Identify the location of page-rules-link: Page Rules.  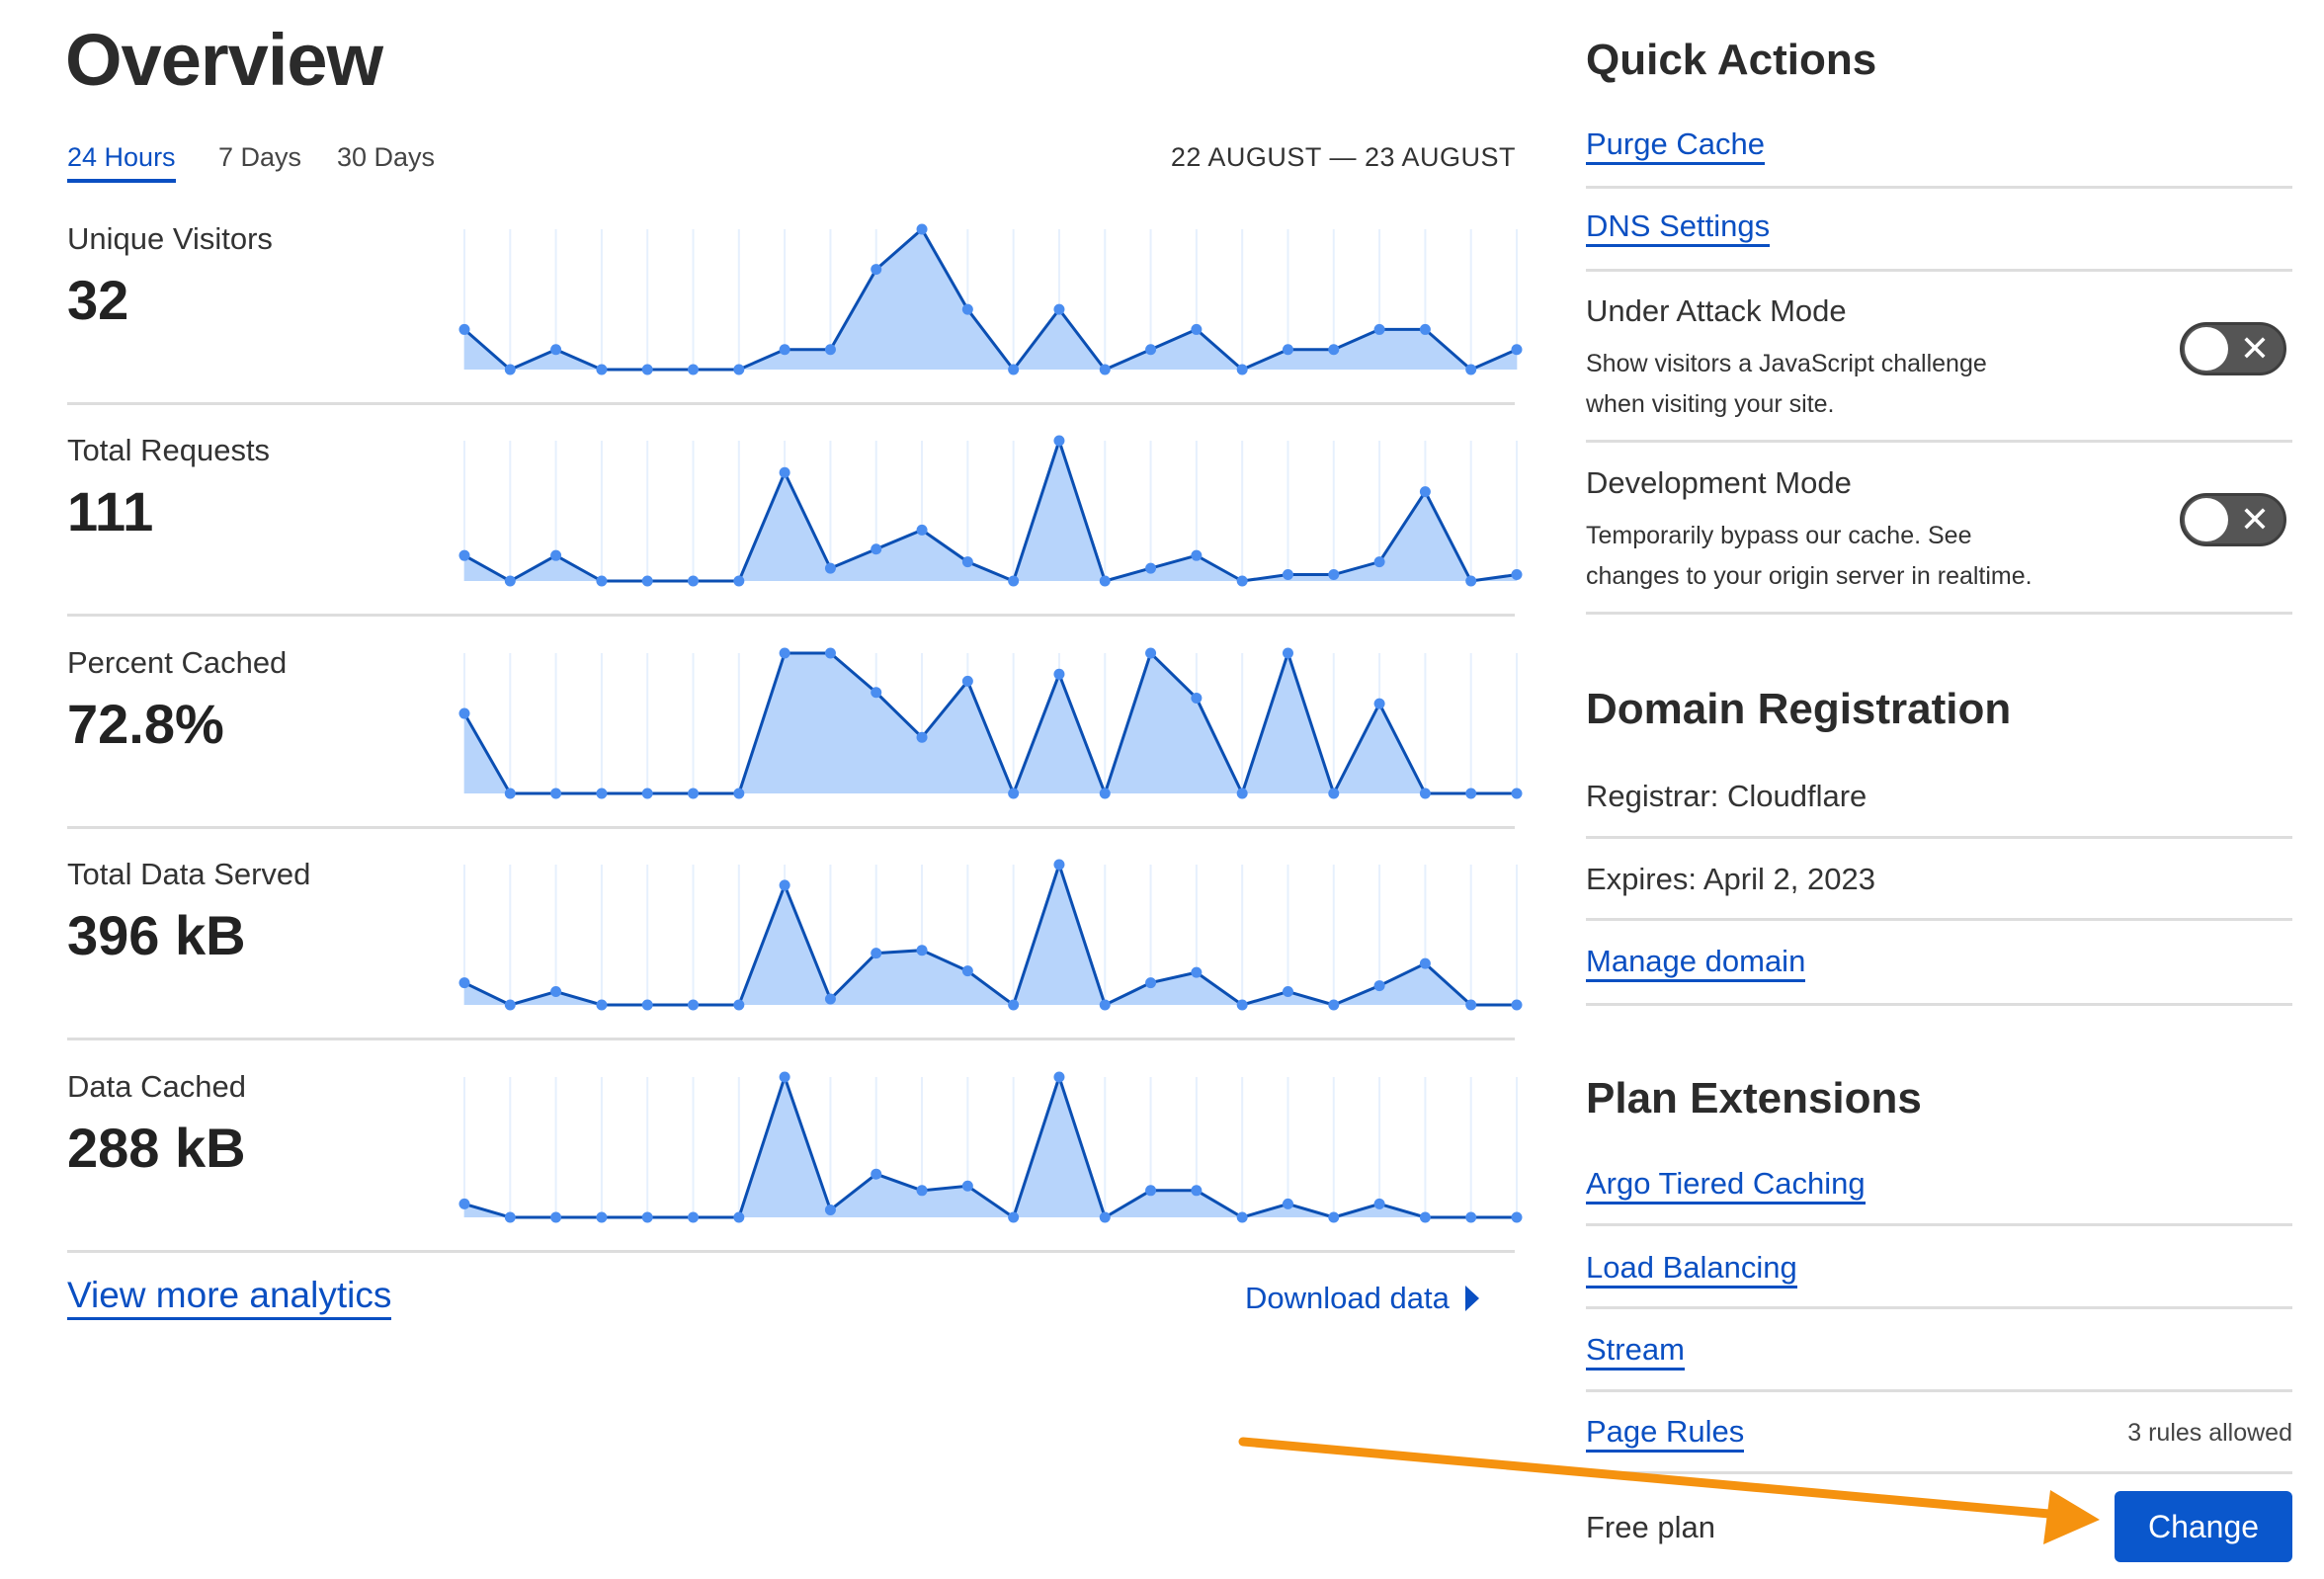
(1665, 1433).